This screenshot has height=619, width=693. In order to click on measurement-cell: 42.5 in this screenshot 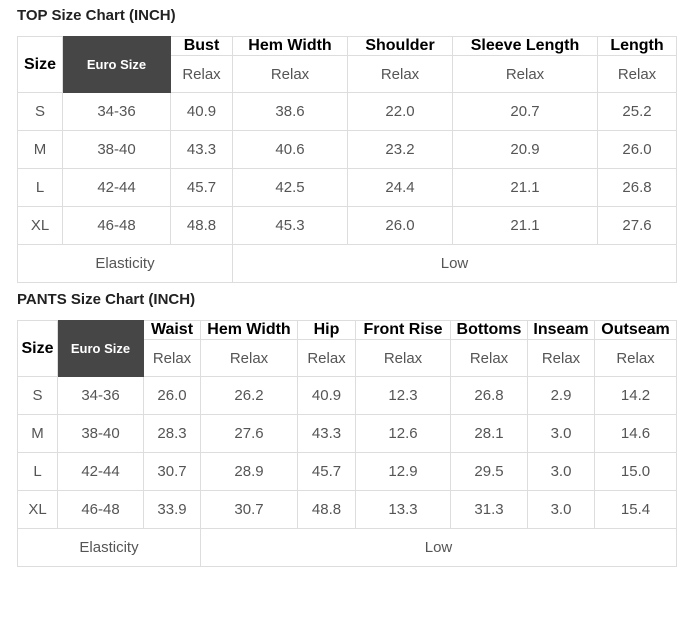, I will do `click(290, 187)`.